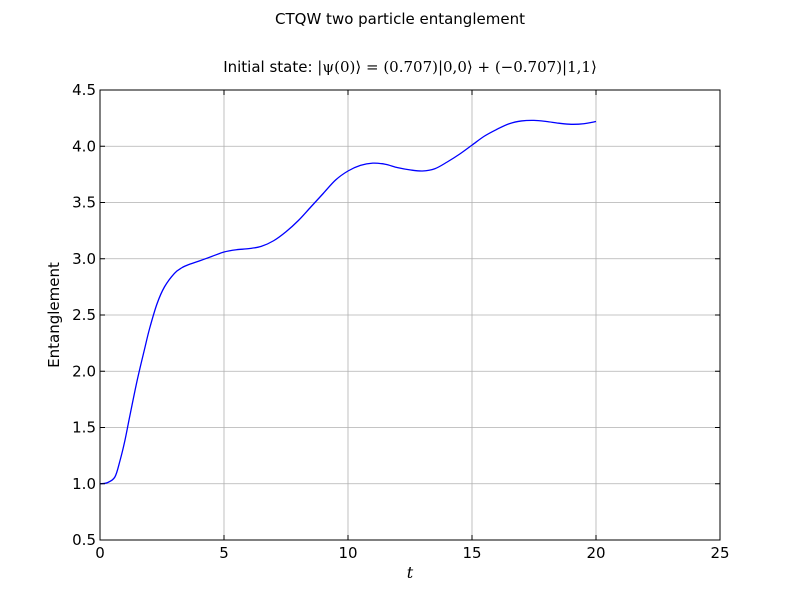  Describe the element at coordinates (84, 484) in the screenshot. I see `y-tick-label: 1.0` at that location.